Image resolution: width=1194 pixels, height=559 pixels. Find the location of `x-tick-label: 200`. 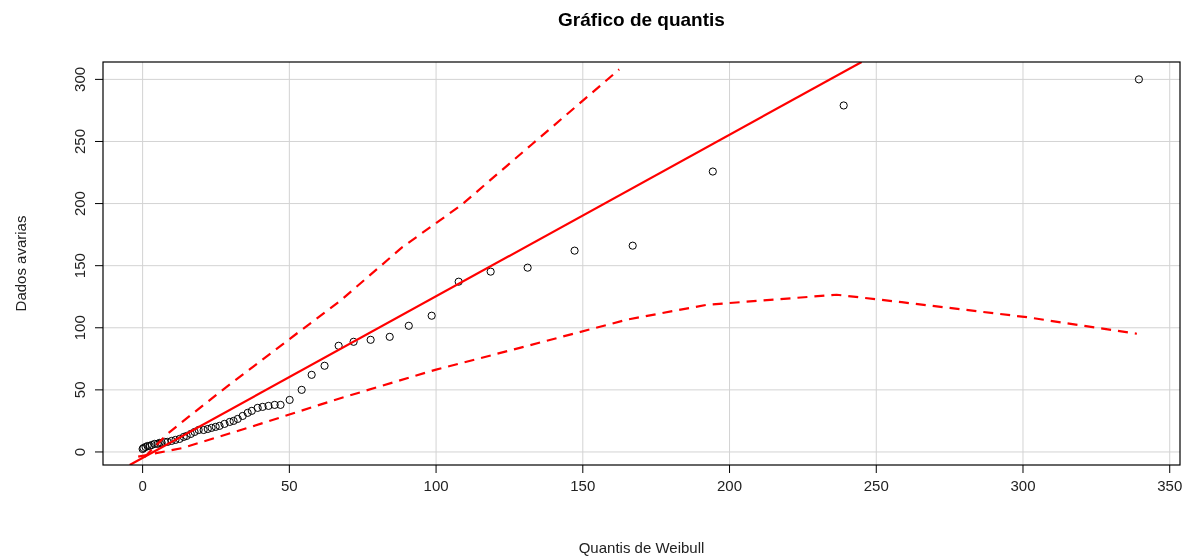

x-tick-label: 200 is located at coordinates (730, 485).